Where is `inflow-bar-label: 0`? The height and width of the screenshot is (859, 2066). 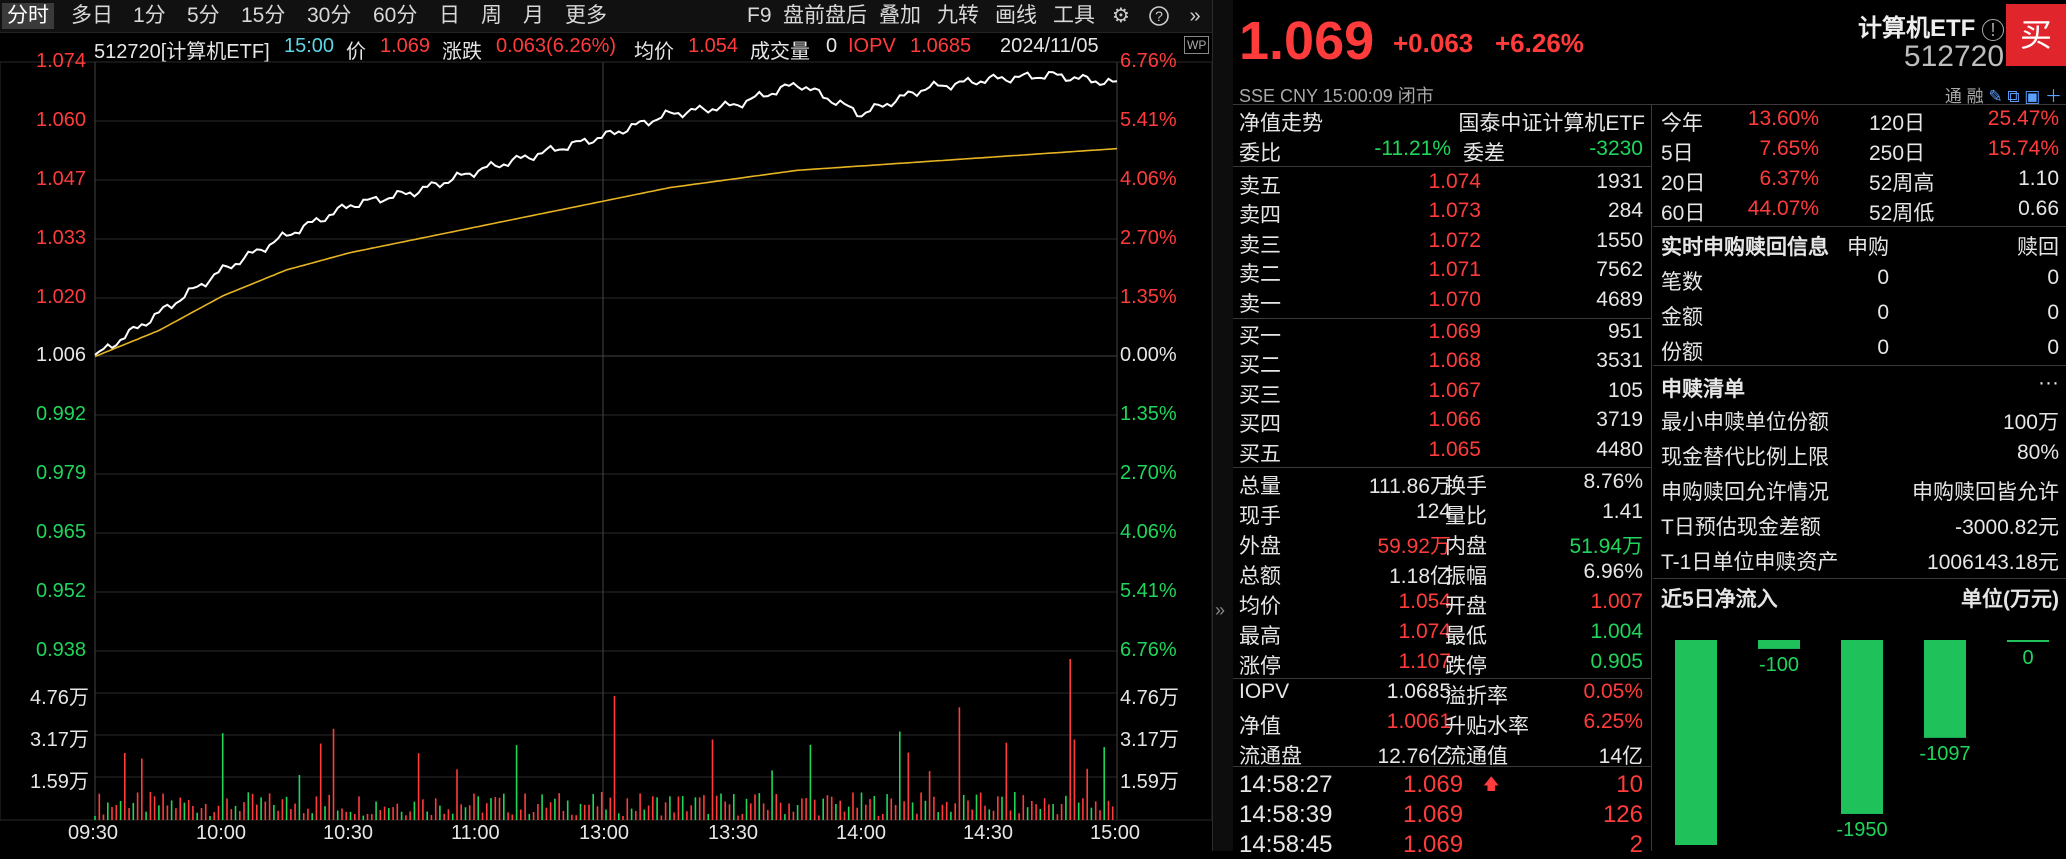
inflow-bar-label: 0 is located at coordinates (2027, 658).